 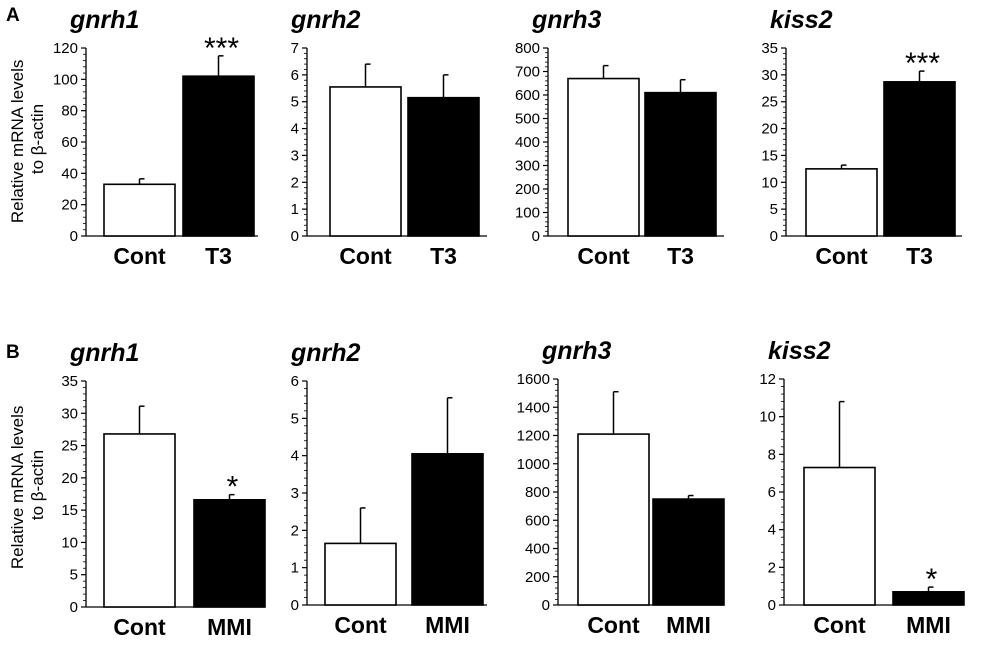 I want to click on chart-a-gnrh1: gnrh1 0 20 40 60 80 100 120 Cont T3 ***, so click(x=155, y=137).